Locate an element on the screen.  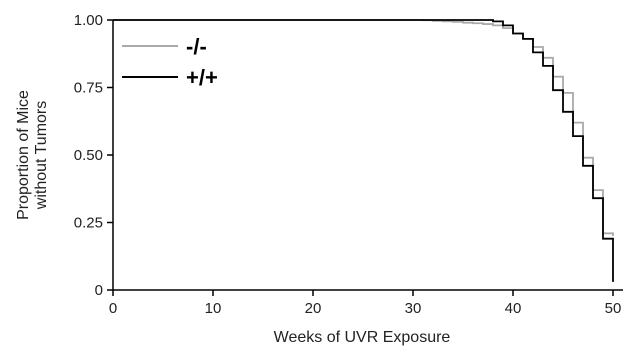
y-tick-label: 0.25 is located at coordinates (88, 223).